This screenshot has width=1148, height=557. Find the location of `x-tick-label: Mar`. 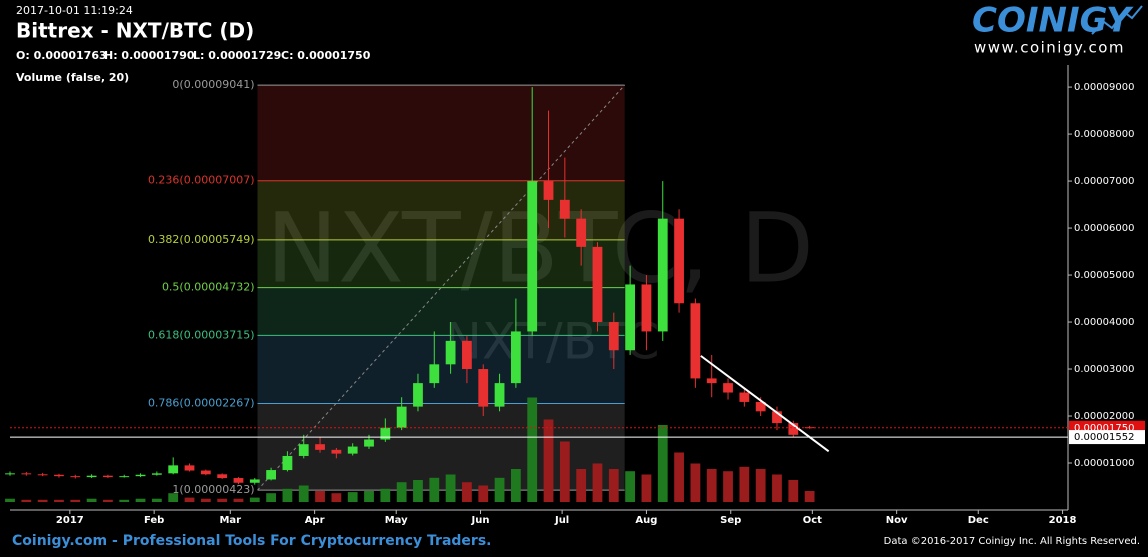

x-tick-label: Mar is located at coordinates (230, 520).